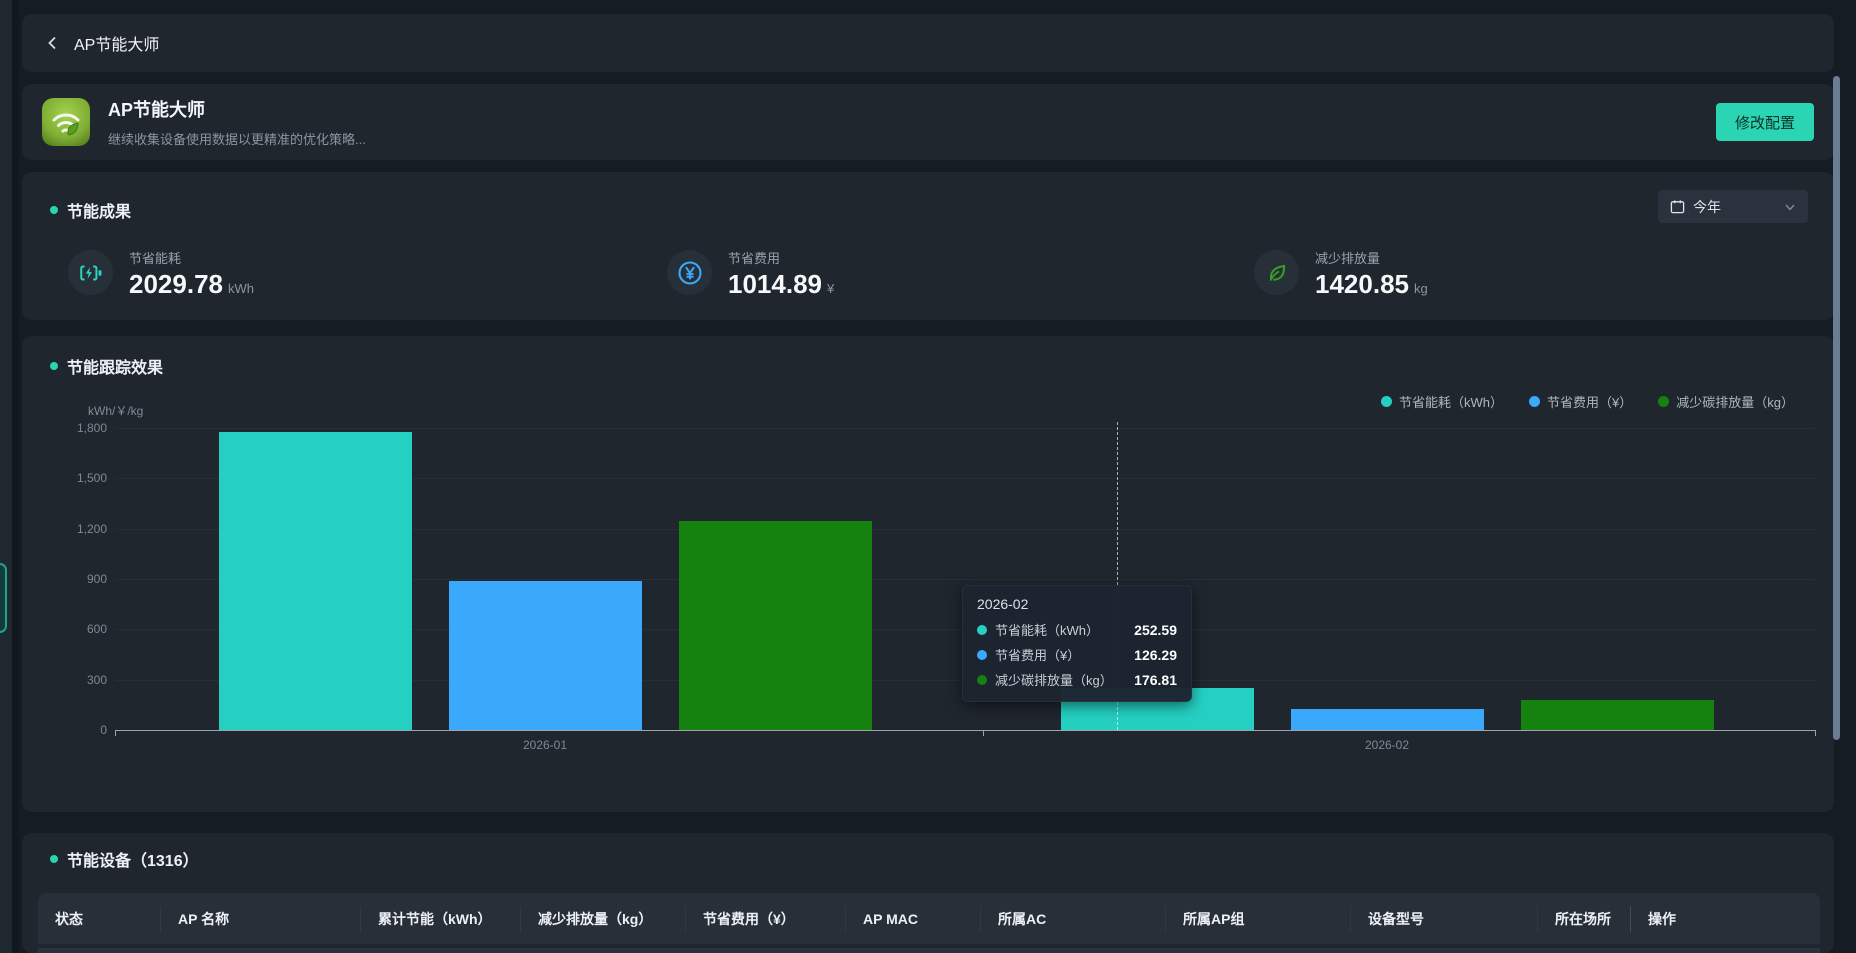  What do you see at coordinates (1003, 604) in the screenshot?
I see `tooltip-title: 2026-02` at bounding box center [1003, 604].